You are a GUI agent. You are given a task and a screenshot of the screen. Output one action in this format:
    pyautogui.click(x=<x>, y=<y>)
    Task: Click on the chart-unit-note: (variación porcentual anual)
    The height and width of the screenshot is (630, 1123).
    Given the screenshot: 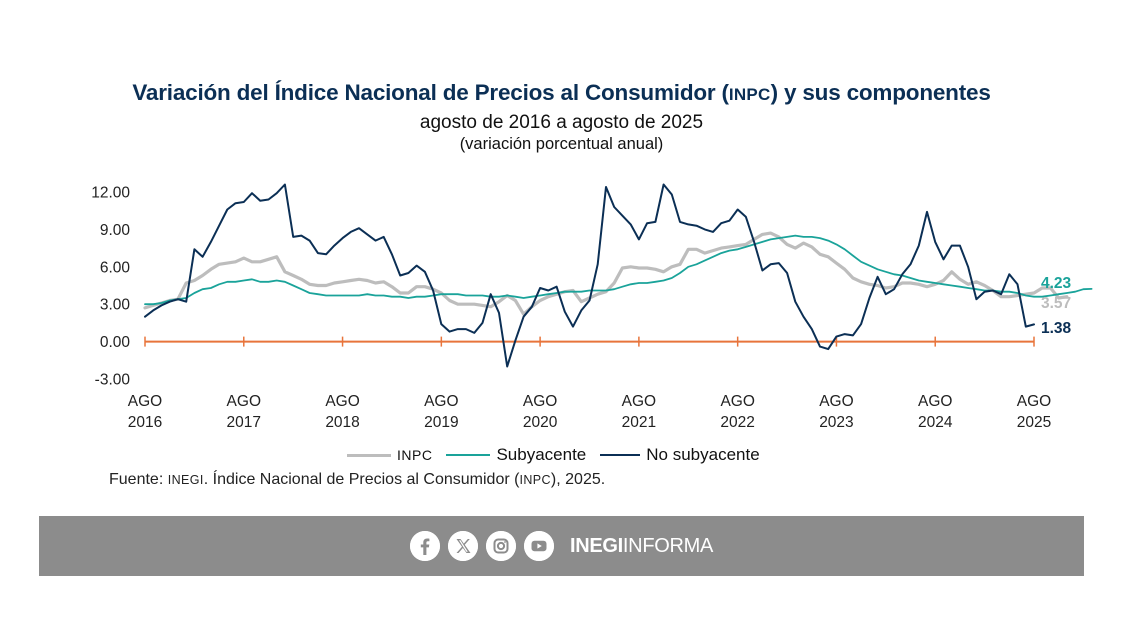 What is the action you would take?
    pyautogui.click(x=561, y=144)
    